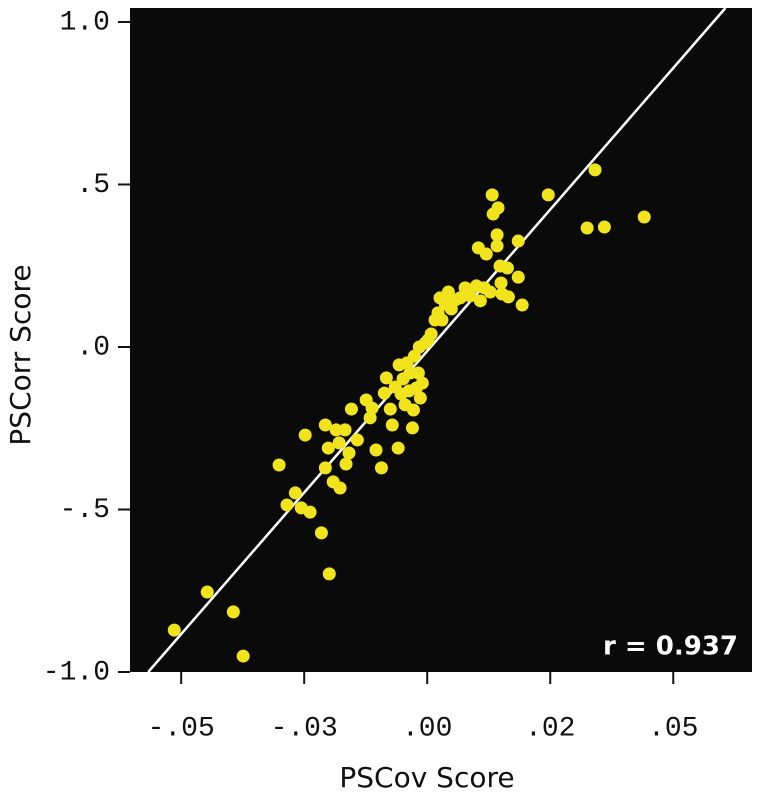 This screenshot has width=763, height=802. I want to click on x-tick-label: .02, so click(550, 728).